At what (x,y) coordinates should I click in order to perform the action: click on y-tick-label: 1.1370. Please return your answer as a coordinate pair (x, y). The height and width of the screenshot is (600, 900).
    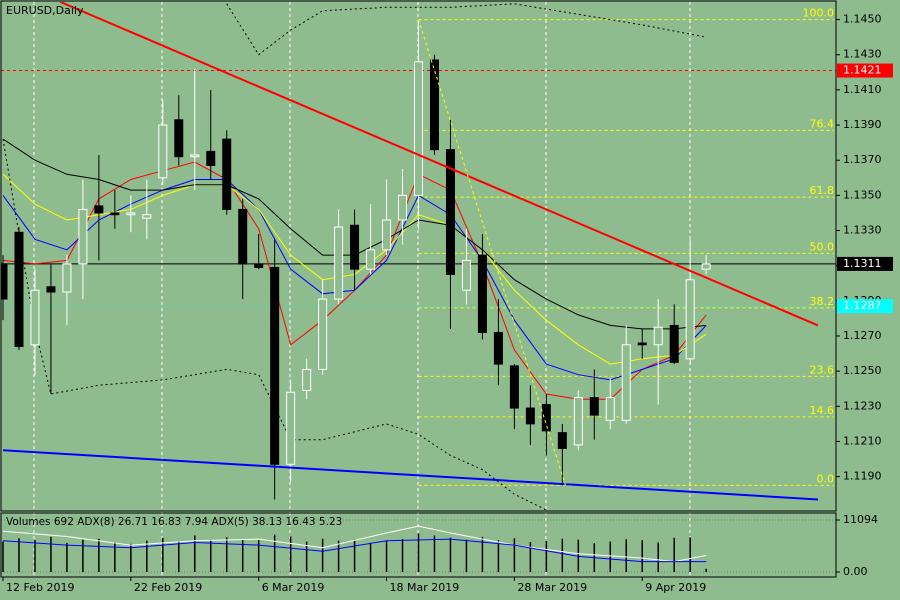
    Looking at the image, I should click on (862, 159).